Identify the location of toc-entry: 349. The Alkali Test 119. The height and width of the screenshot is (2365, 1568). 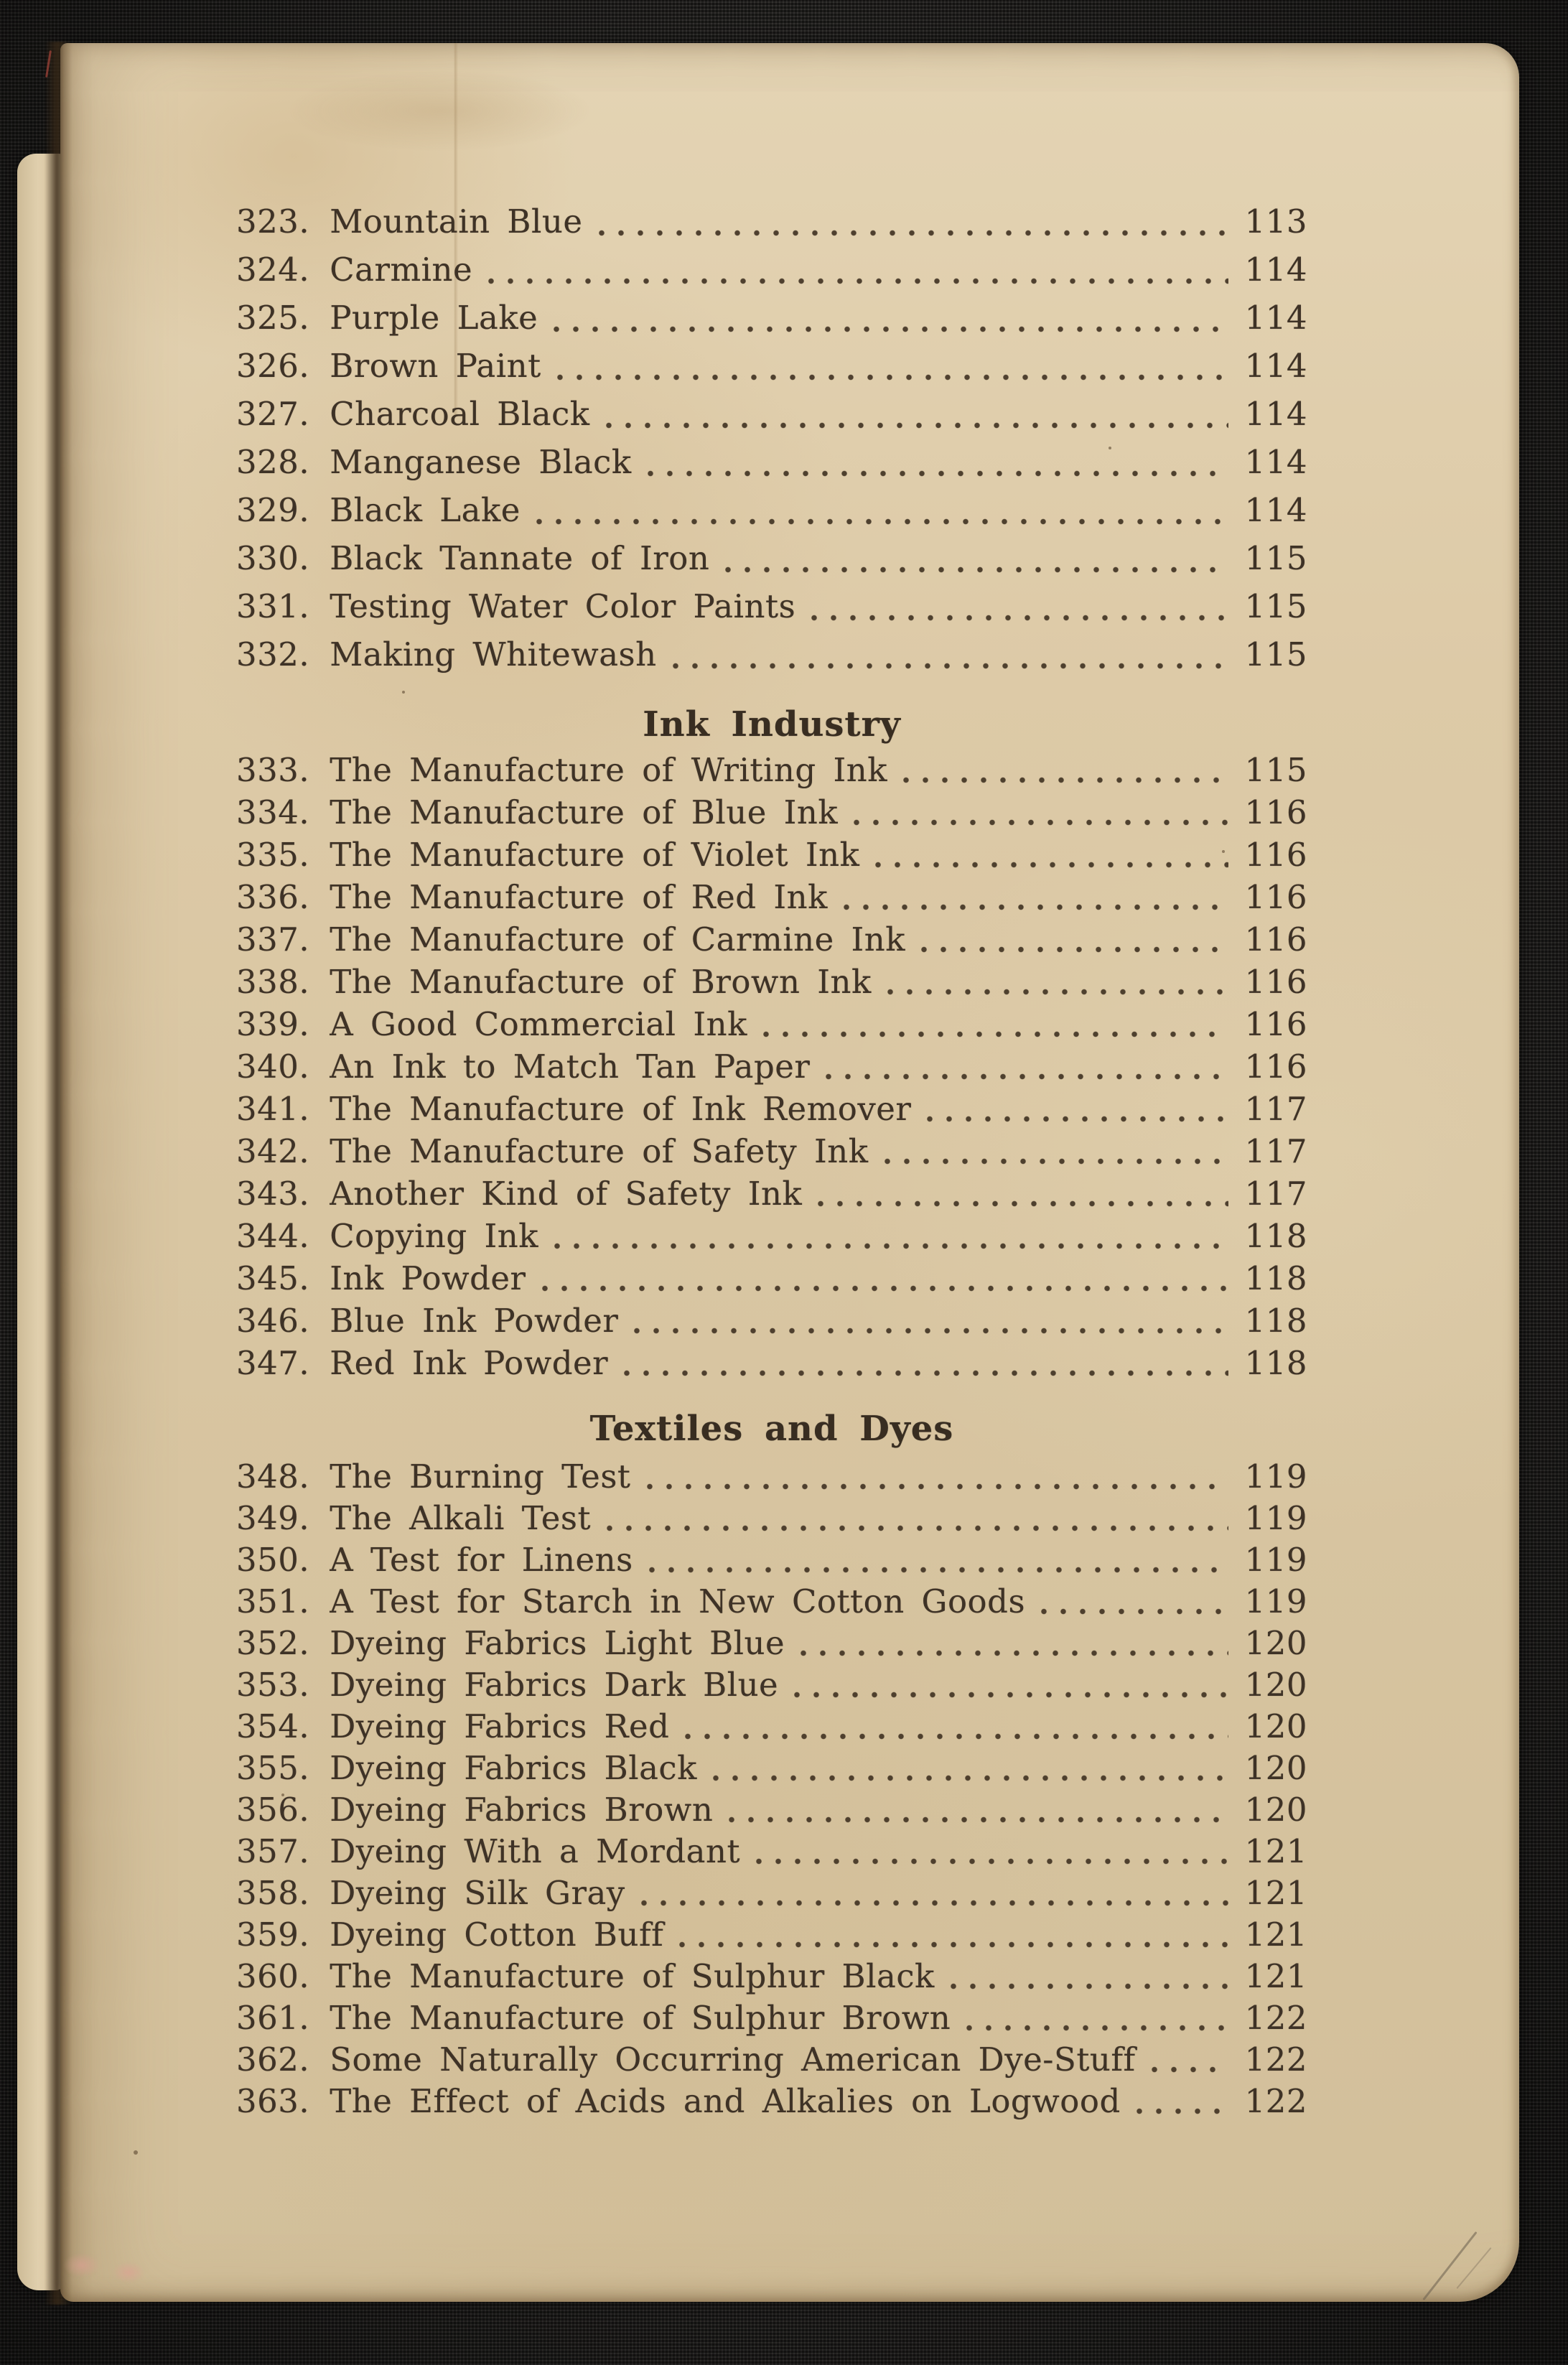
(771, 1518).